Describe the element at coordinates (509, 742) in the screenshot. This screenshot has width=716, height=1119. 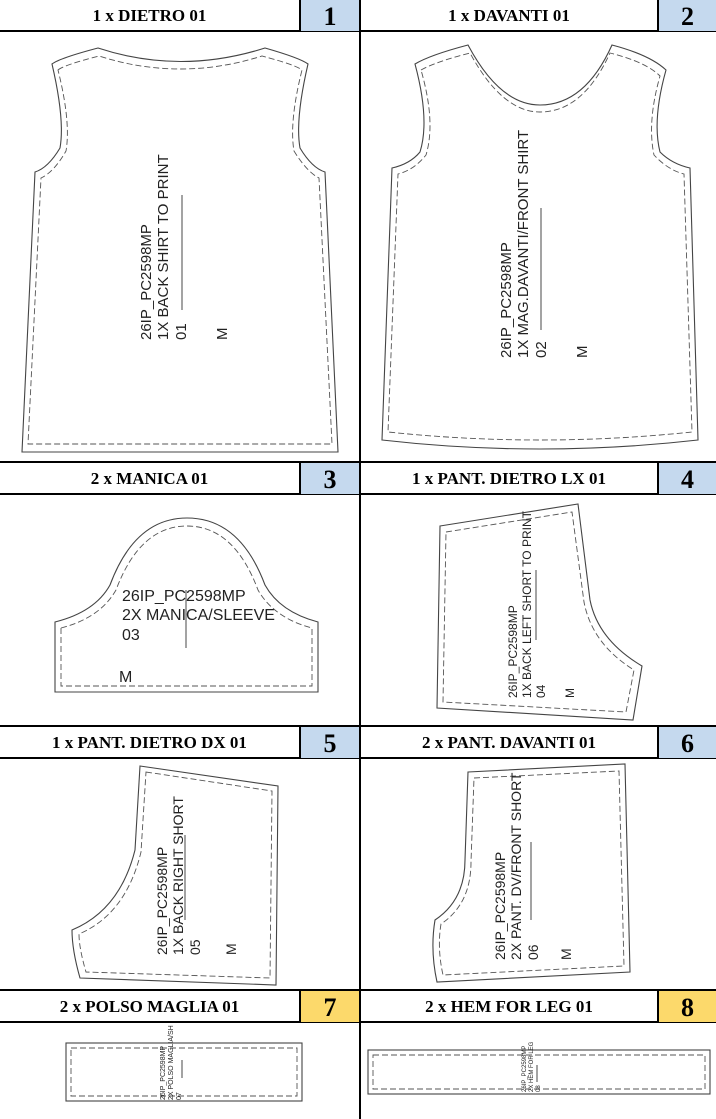
I see `piece-title: 2 x PANT. DAVANTI 01` at that location.